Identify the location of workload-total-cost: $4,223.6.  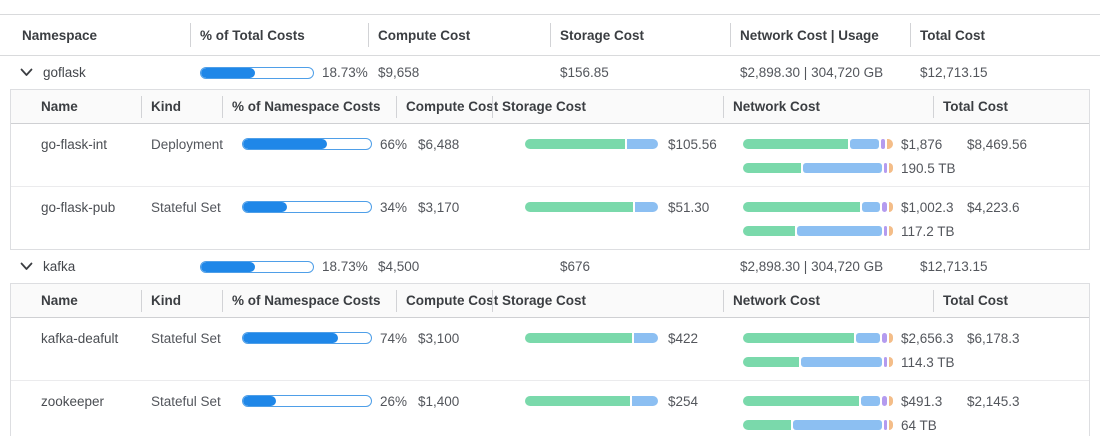
(993, 207).